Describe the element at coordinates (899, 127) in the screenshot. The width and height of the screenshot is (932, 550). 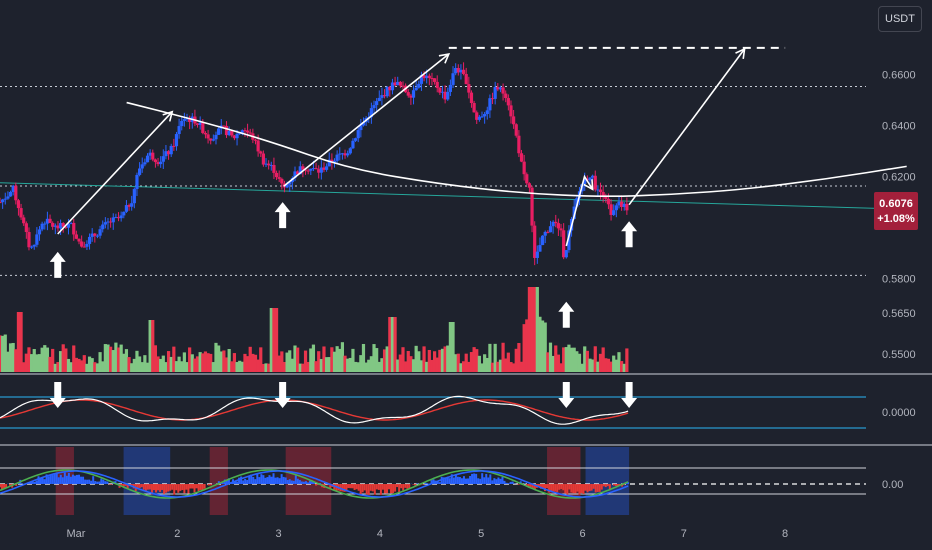
I see `price-axis-label: 0.6400` at that location.